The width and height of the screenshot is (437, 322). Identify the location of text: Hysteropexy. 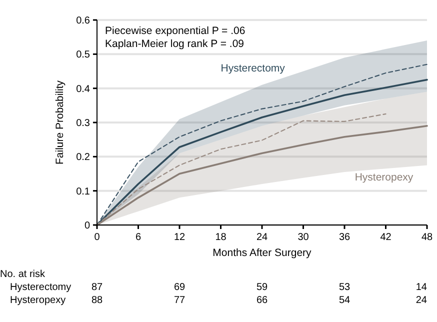
(384, 178).